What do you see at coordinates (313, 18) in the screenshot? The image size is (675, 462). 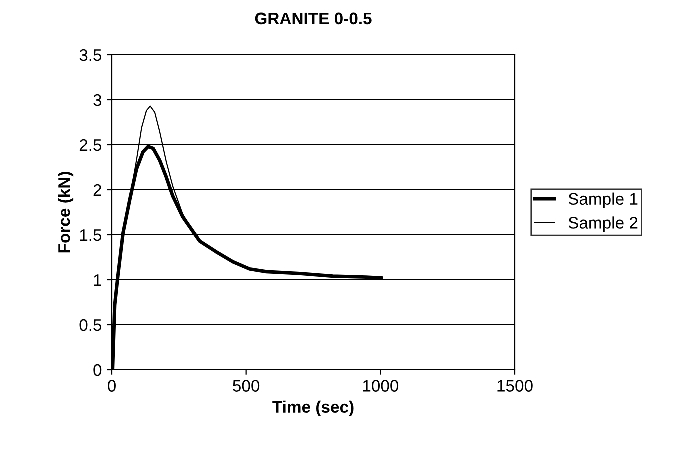 I see `chart-title: GRANITE 0-0.5` at bounding box center [313, 18].